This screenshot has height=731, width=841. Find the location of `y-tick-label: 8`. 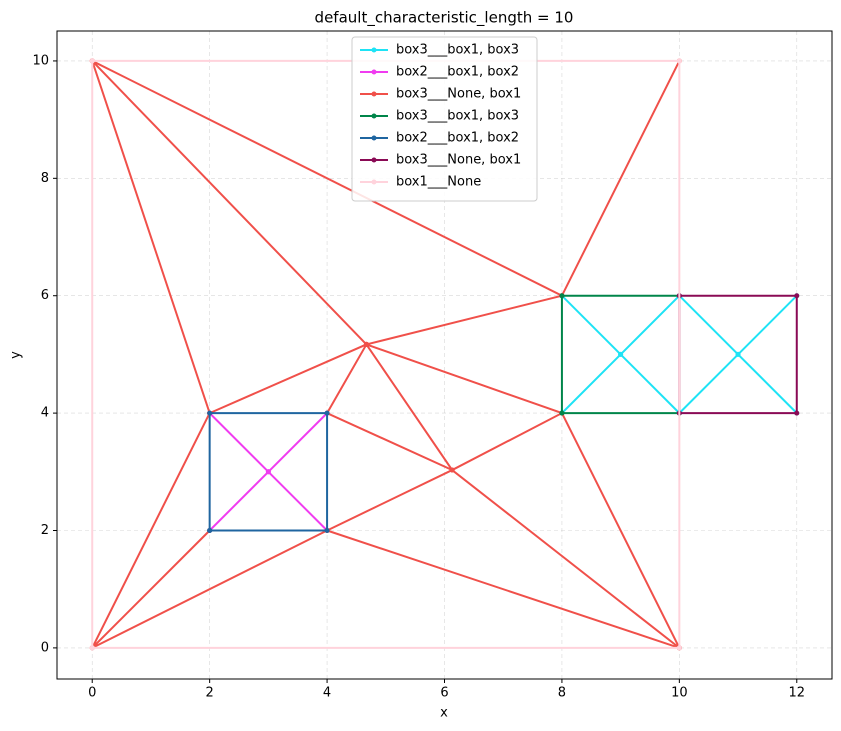

y-tick-label: 8 is located at coordinates (45, 178).